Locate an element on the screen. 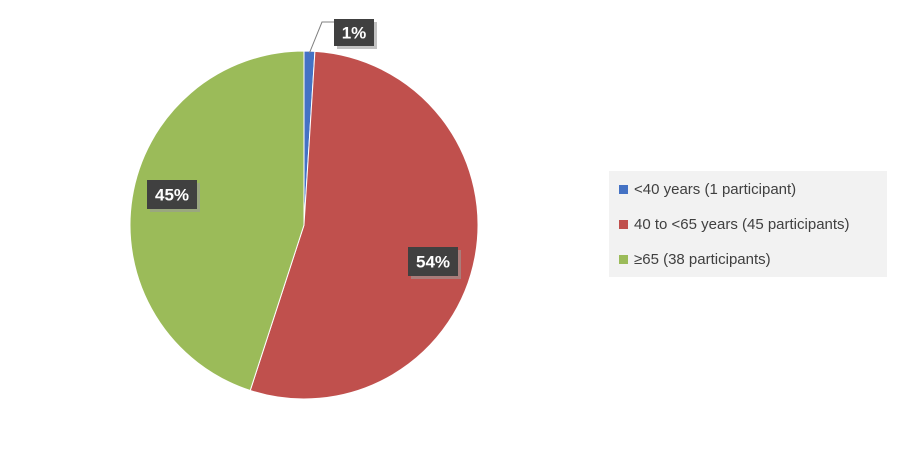  data-label-65-plus: 45% is located at coordinates (173, 196).